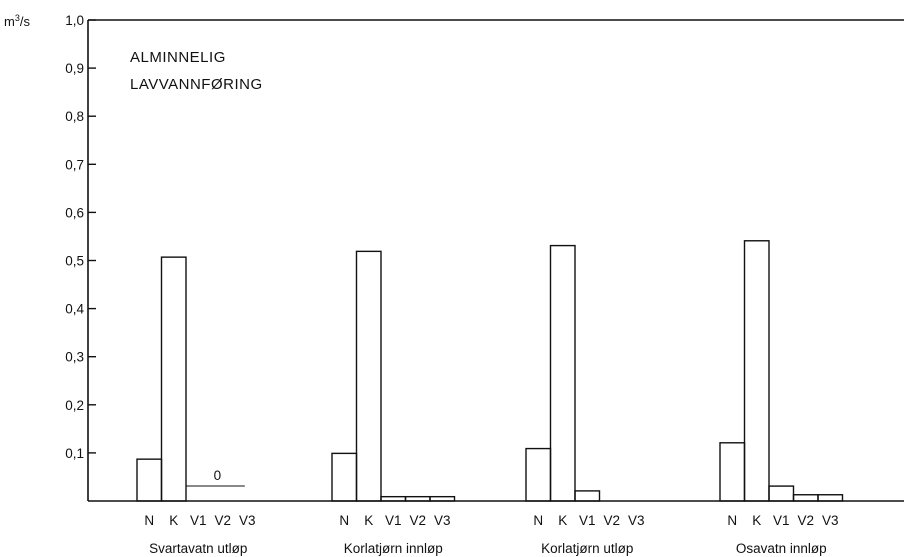  Describe the element at coordinates (74, 164) in the screenshot. I see `y-tick-label: 0,7` at that location.